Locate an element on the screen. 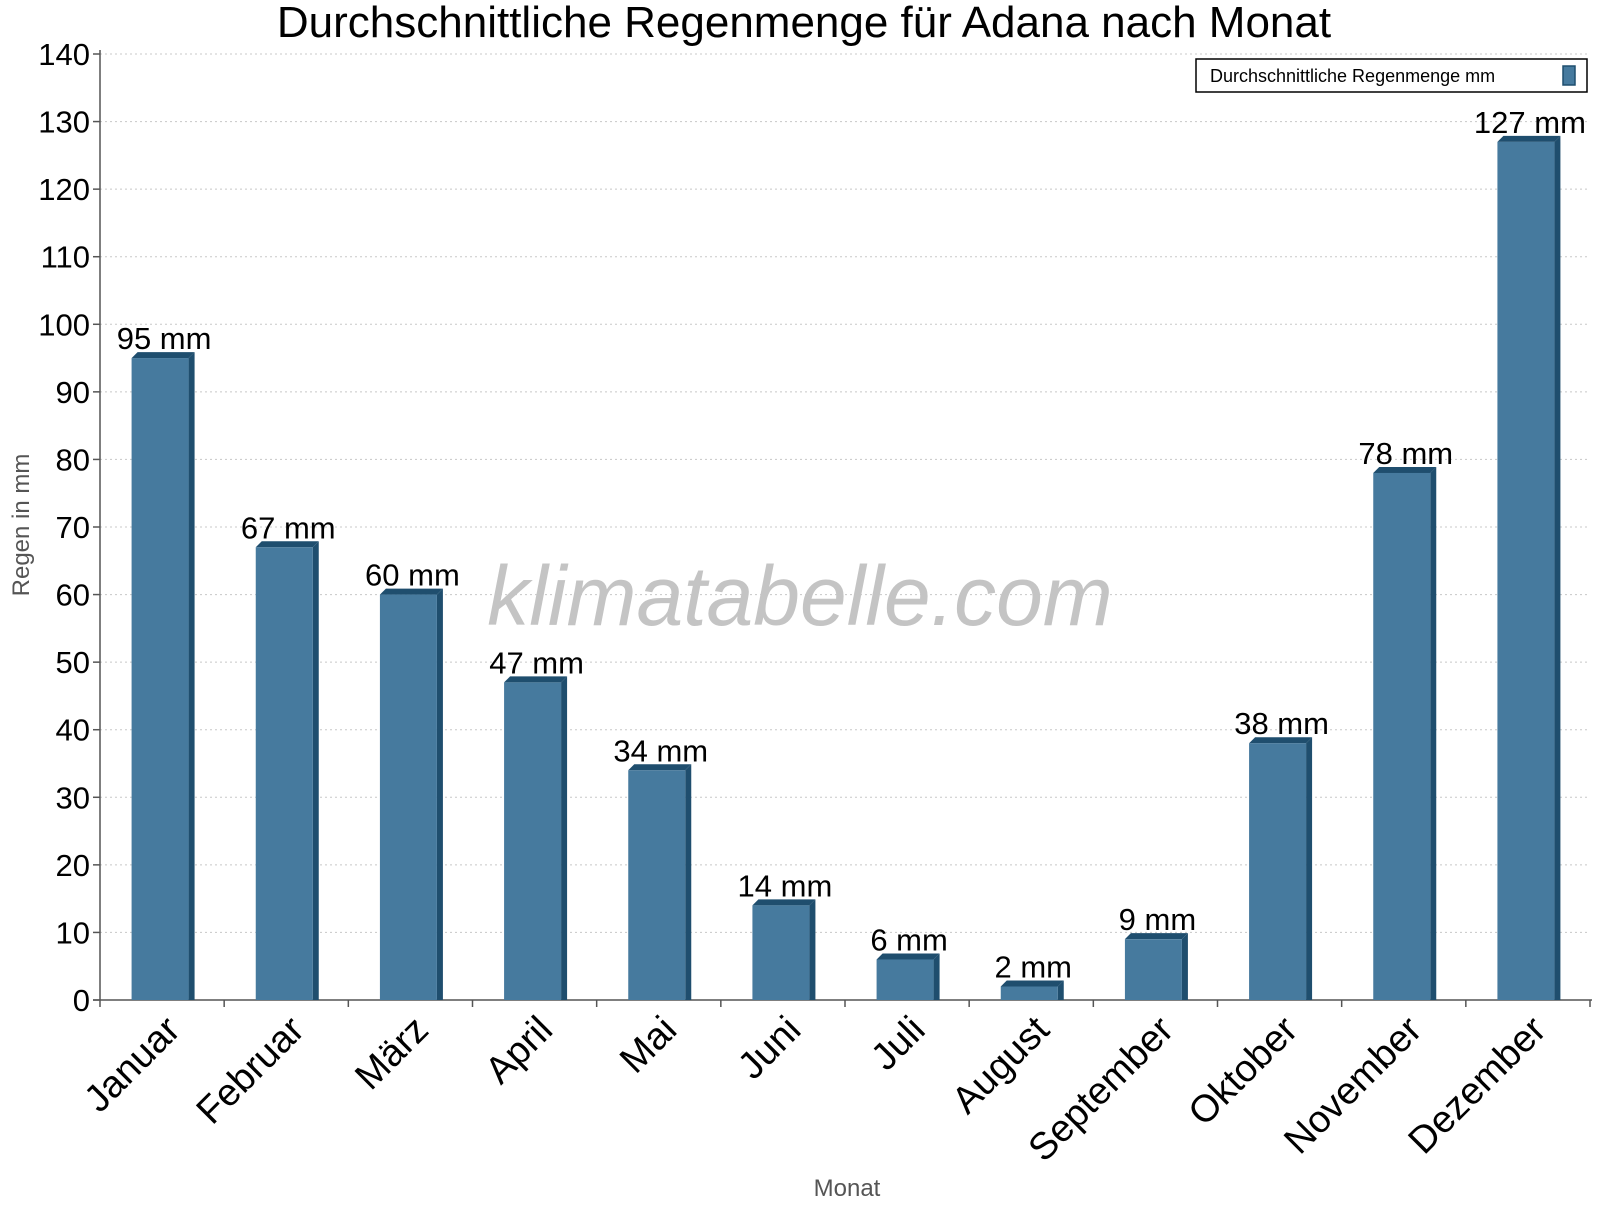 The width and height of the screenshot is (1600, 1205). y-tick-label: 120 is located at coordinates (64, 189).